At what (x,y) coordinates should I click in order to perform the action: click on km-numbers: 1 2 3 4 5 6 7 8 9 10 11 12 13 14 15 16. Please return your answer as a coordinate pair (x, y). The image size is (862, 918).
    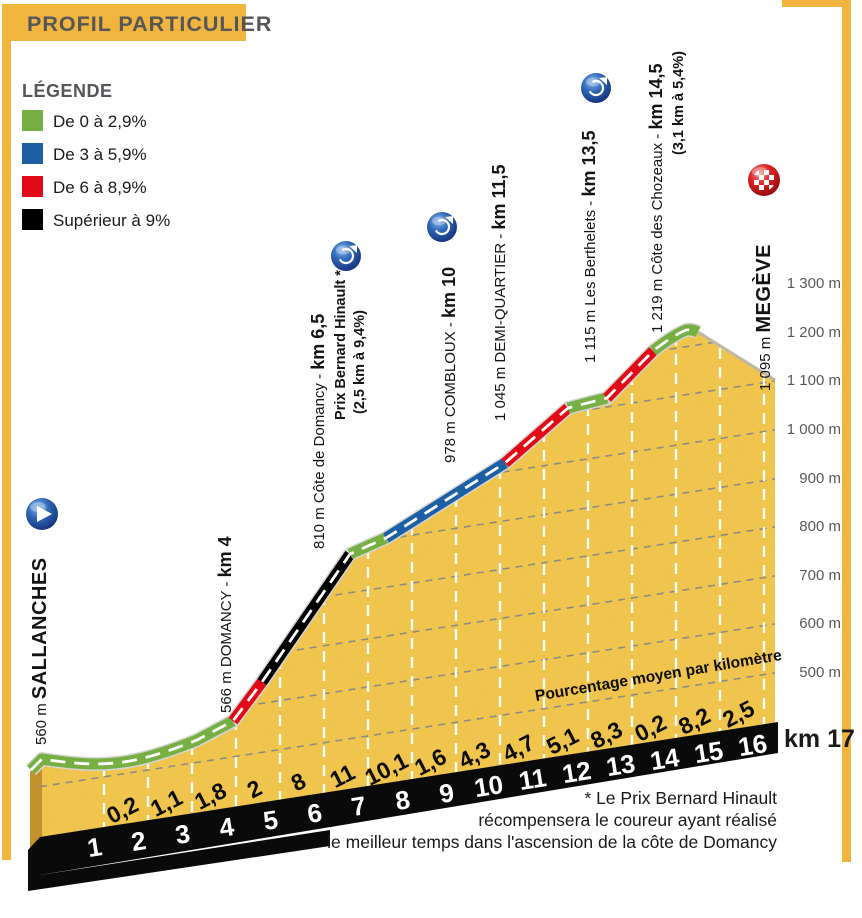
    Looking at the image, I should click on (427, 795).